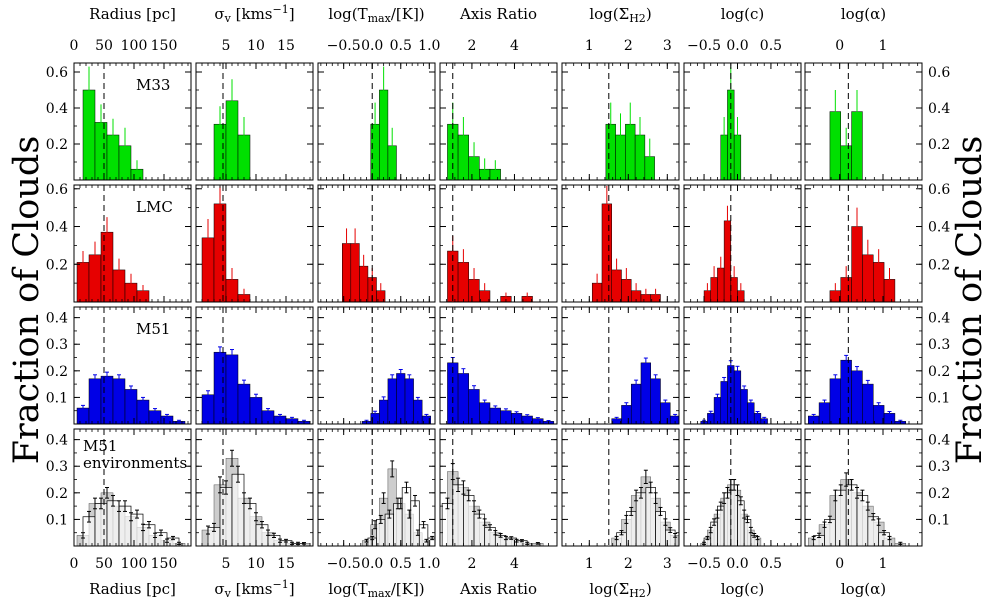  What do you see at coordinates (401, 564) in the screenshot?
I see `x-tick-label-bottom: 0.5` at bounding box center [401, 564].